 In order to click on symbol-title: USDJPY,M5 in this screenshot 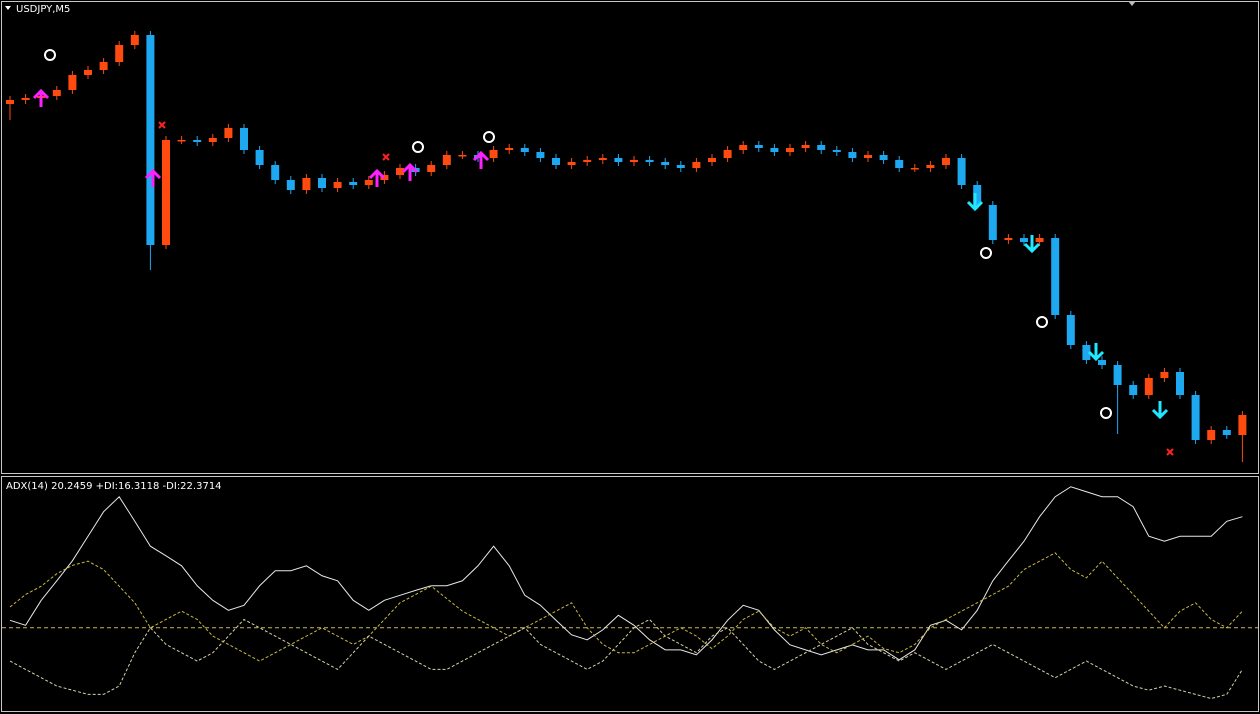, I will do `click(43, 9)`.